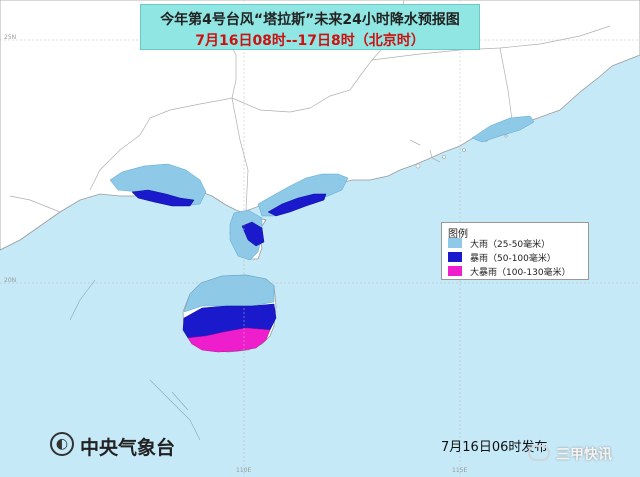 The width and height of the screenshot is (640, 477). Describe the element at coordinates (510, 245) in the screenshot. I see `legend-label-heavy-rain: 大雨（25-50毫米）` at that location.